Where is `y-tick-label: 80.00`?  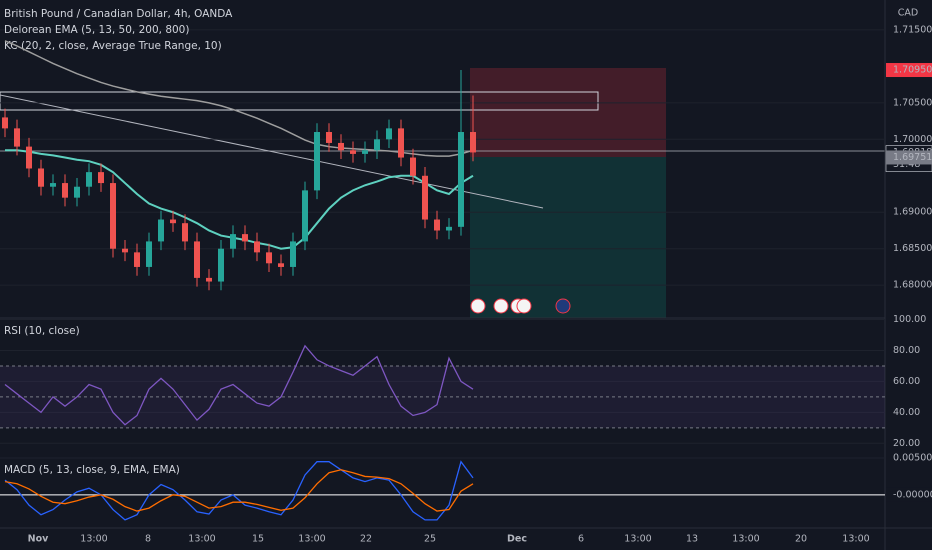 y-tick-label: 80.00 is located at coordinates (906, 350).